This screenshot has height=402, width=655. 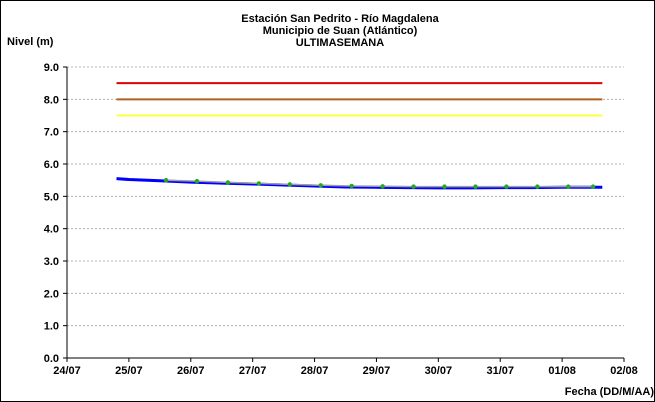 What do you see at coordinates (51, 165) in the screenshot?
I see `y-tick-label-6: 6.0` at bounding box center [51, 165].